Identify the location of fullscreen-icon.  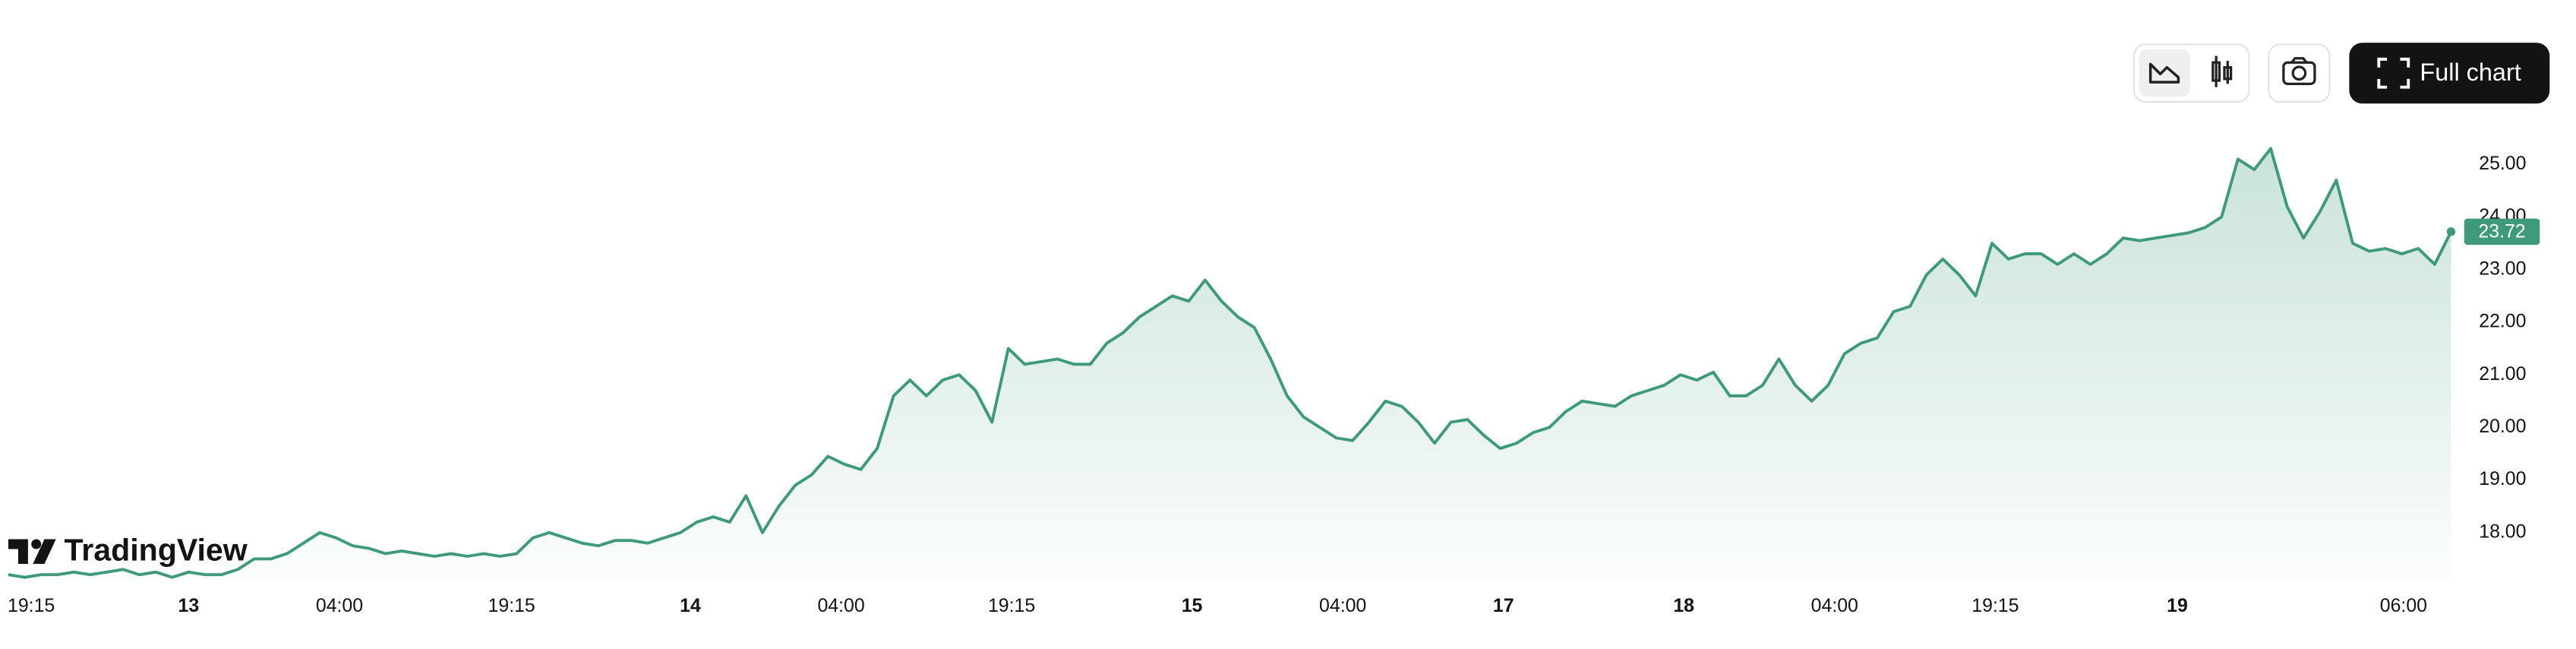
(2393, 73).